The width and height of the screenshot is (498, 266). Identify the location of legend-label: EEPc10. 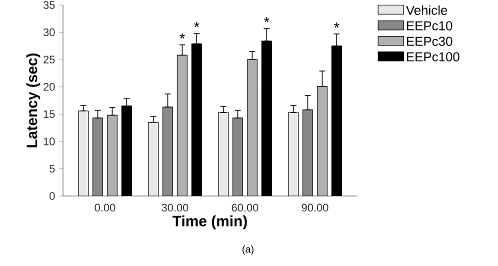
(429, 25).